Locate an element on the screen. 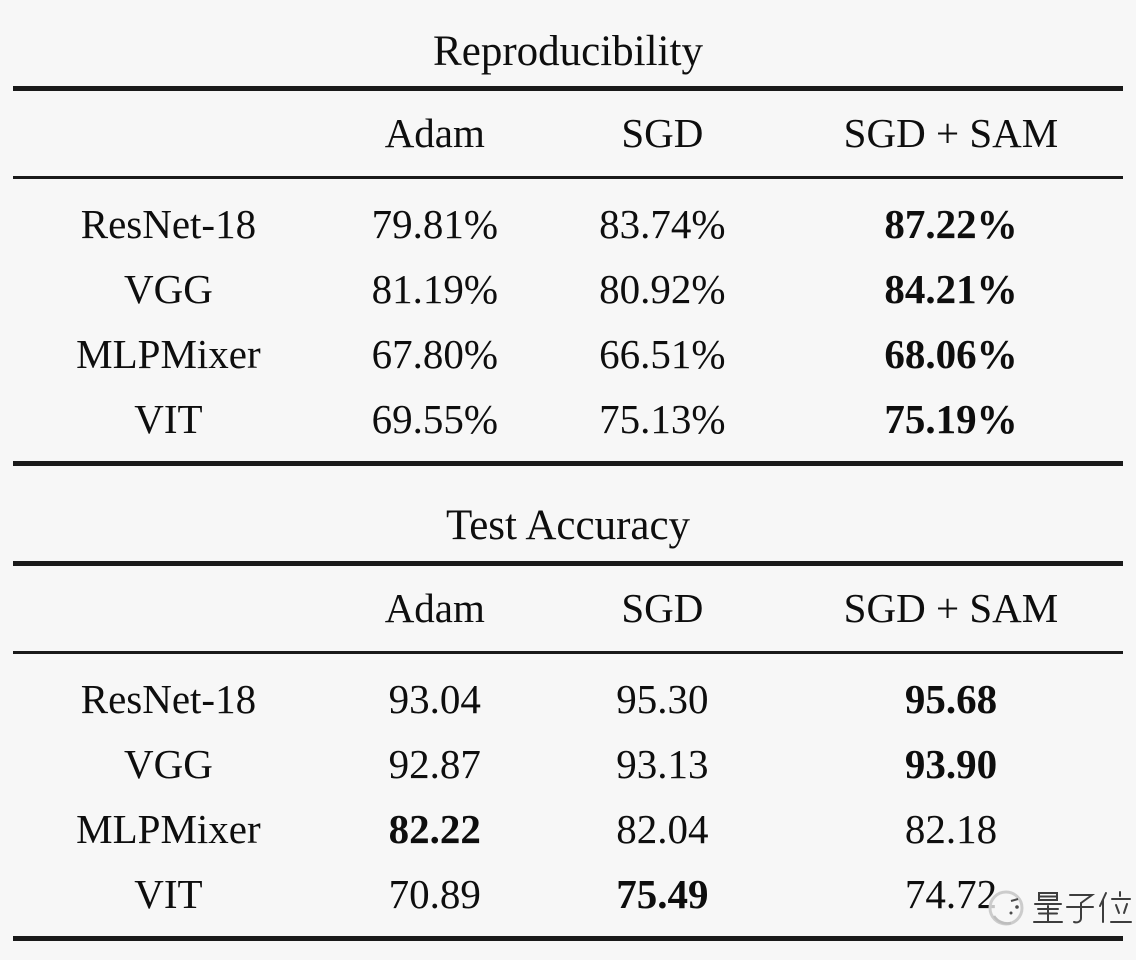  table-row: VGG 92.87 93.13 93.90 is located at coordinates (568, 764).